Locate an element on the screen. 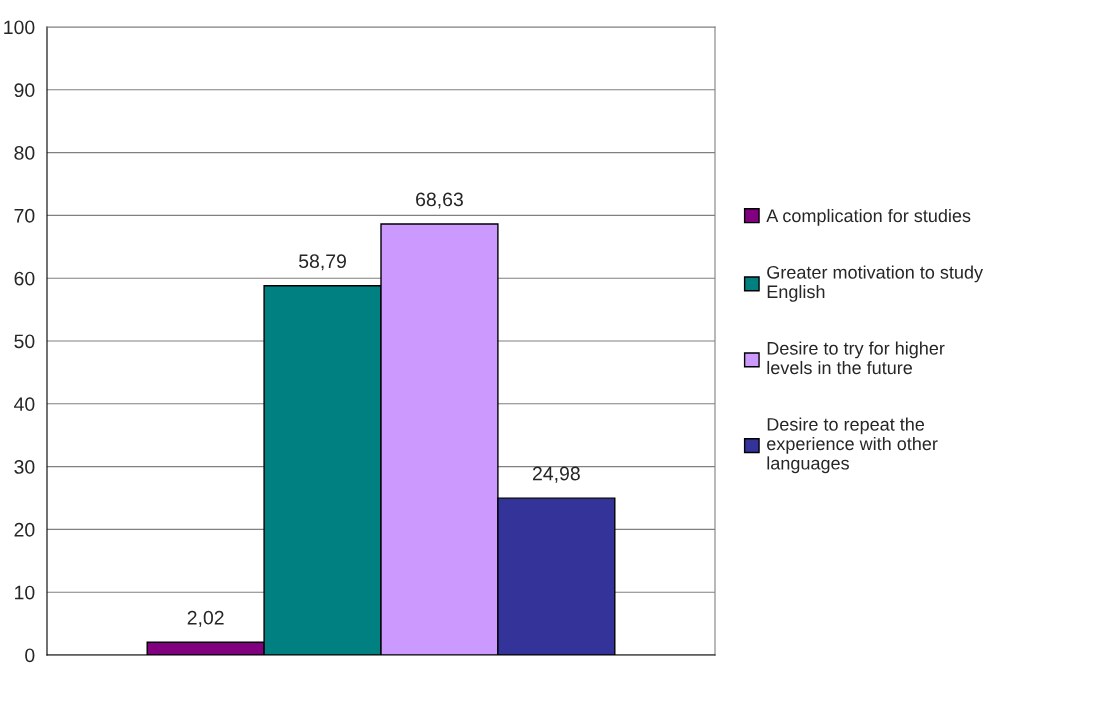  y-tick-label: 30 is located at coordinates (24, 467).